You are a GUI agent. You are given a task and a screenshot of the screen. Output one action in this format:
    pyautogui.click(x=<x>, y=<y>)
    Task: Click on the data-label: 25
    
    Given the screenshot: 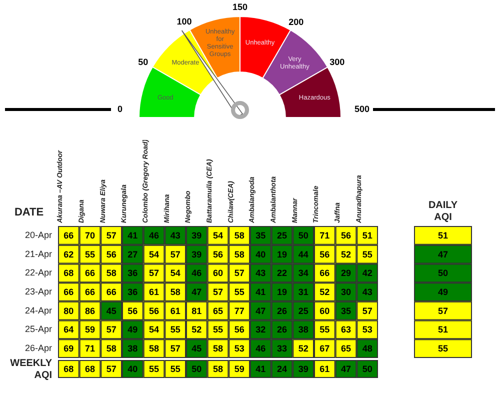 What is the action you would take?
    pyautogui.click(x=303, y=311)
    